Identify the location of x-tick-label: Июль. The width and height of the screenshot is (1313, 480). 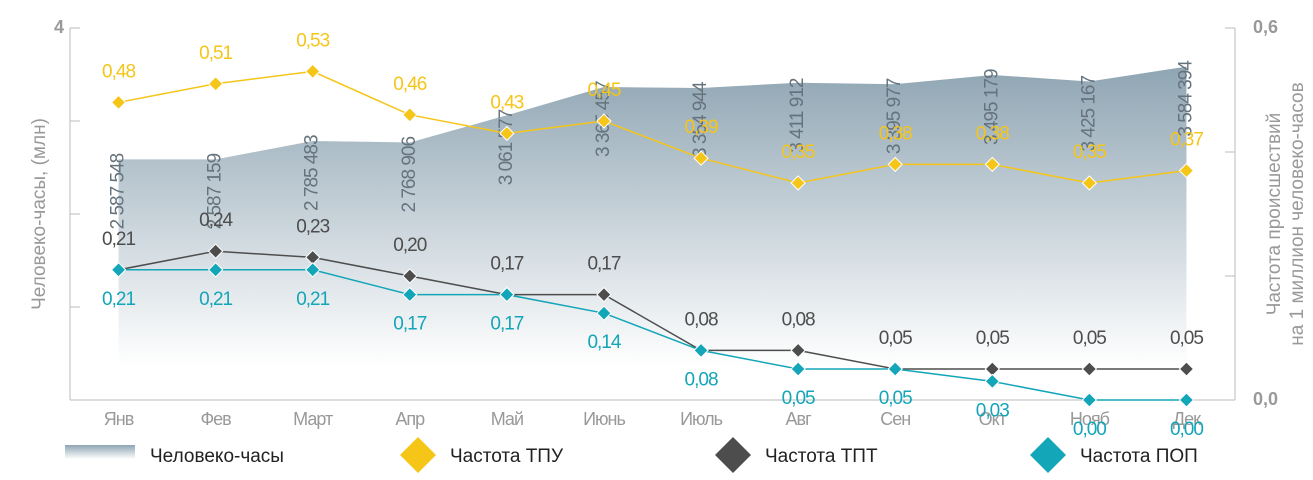
(701, 419).